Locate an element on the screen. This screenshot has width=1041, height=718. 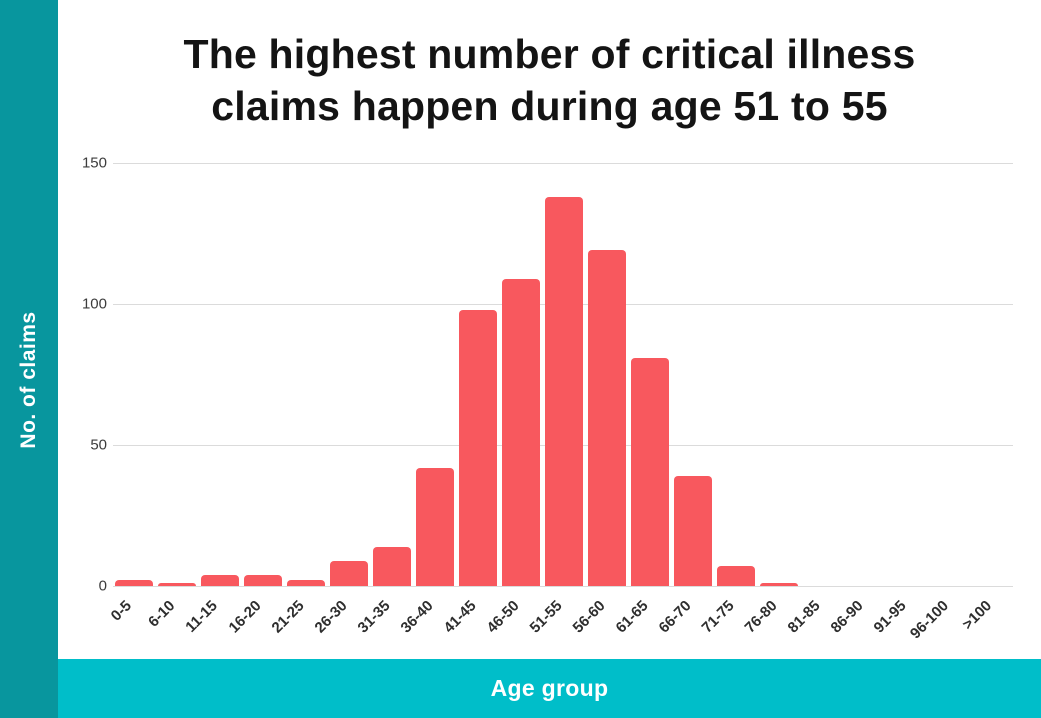
y-axis-band: No. of claims is located at coordinates (29, 359).